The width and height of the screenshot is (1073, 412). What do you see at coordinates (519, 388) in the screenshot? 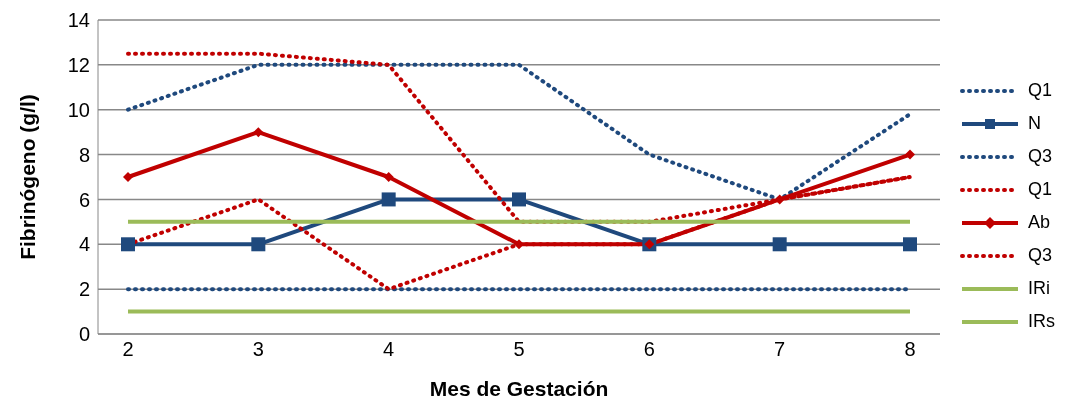
I see `x-axis-title: Mes de Gestación` at bounding box center [519, 388].